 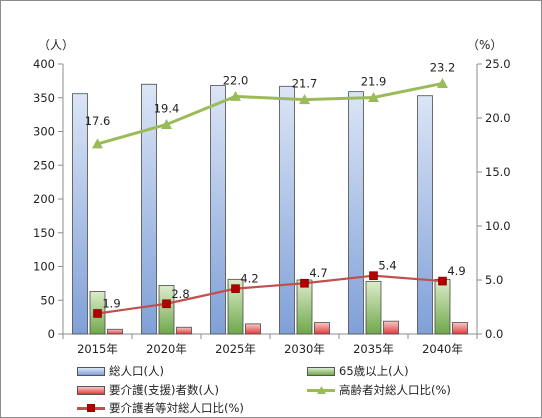 I want to click on left-tick-label: 200, so click(x=44, y=199).